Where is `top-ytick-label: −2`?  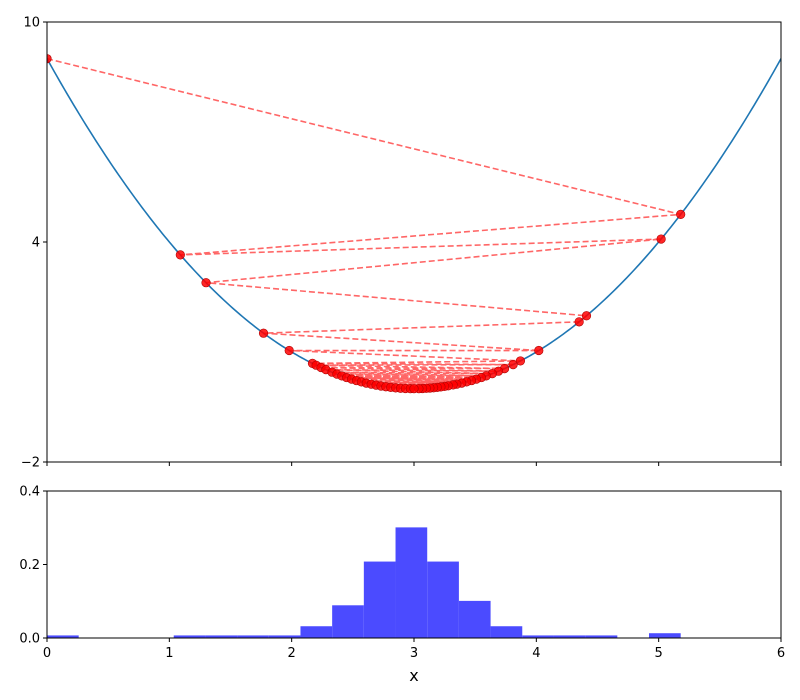
top-ytick-label: −2 is located at coordinates (30, 463).